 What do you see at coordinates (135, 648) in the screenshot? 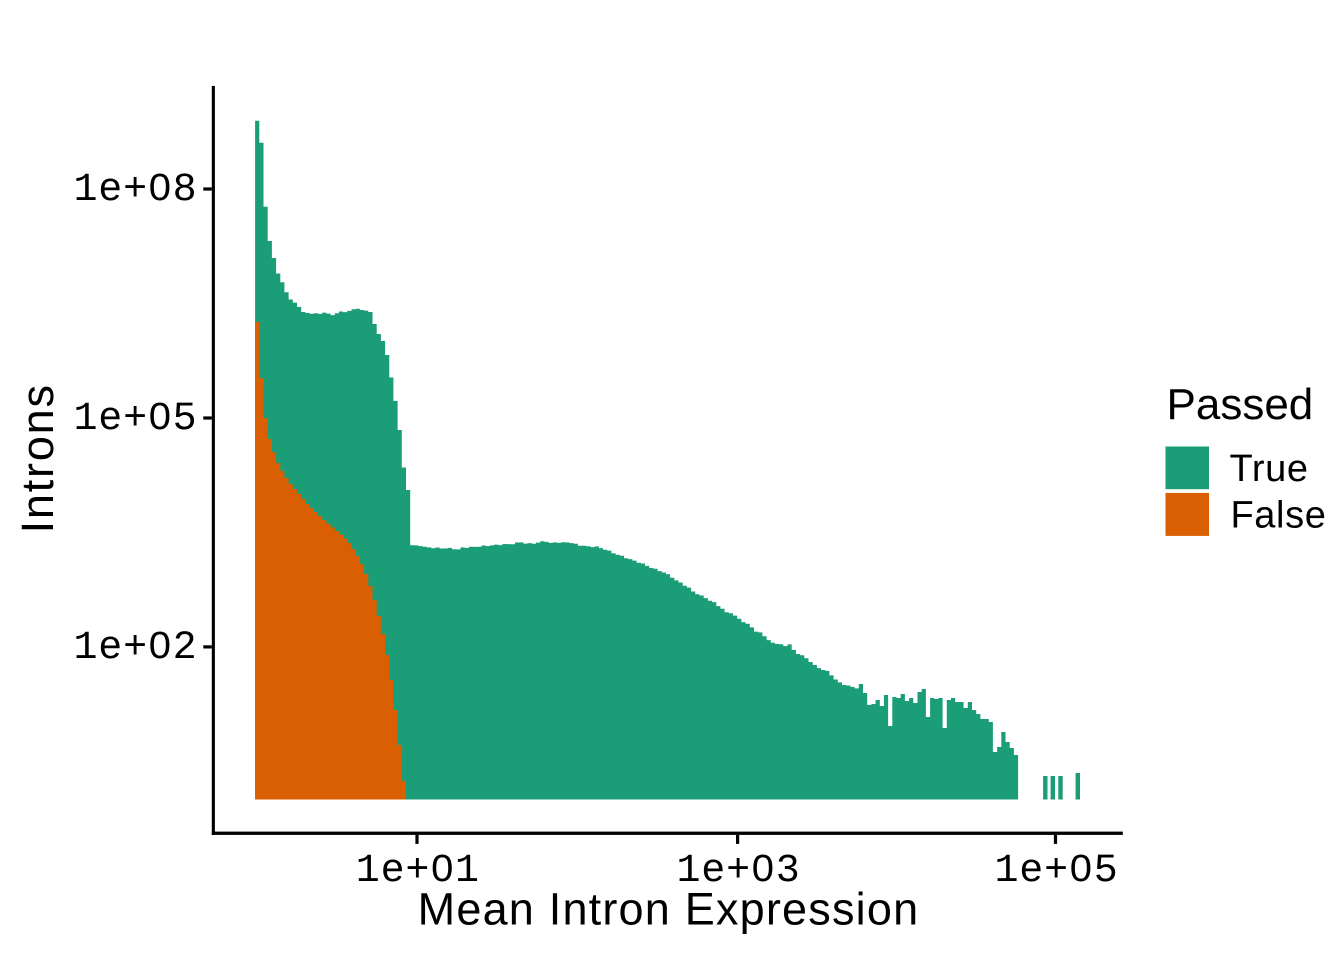
I see `svg-text: 1e+02` at bounding box center [135, 648].